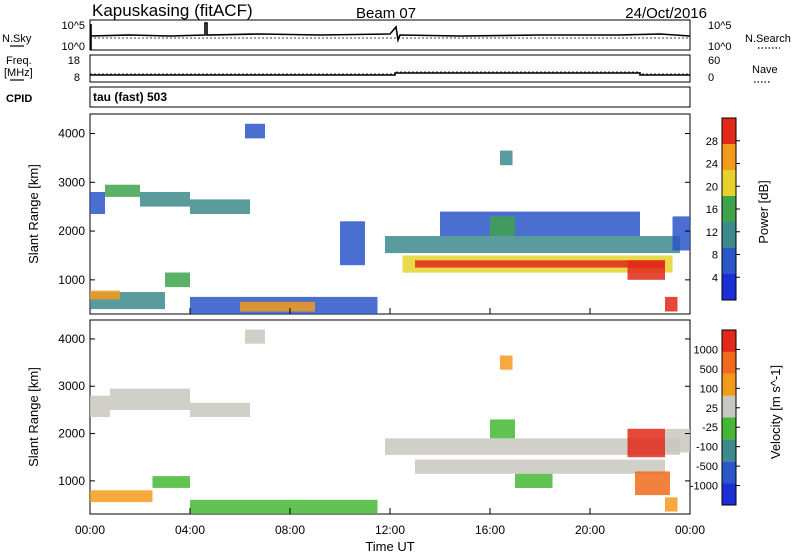 The height and width of the screenshot is (554, 800). I want to click on station-title: Kapuskasing (fitACF), so click(172, 10).